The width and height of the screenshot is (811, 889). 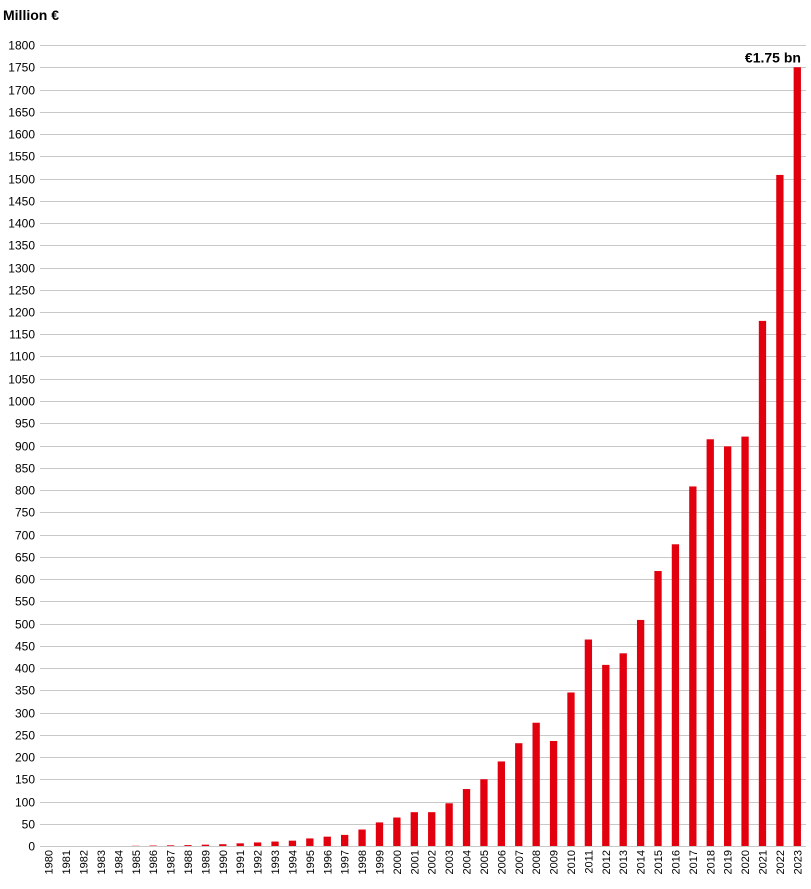 What do you see at coordinates (21, 91) in the screenshot?
I see `y-tick-label: 1700` at bounding box center [21, 91].